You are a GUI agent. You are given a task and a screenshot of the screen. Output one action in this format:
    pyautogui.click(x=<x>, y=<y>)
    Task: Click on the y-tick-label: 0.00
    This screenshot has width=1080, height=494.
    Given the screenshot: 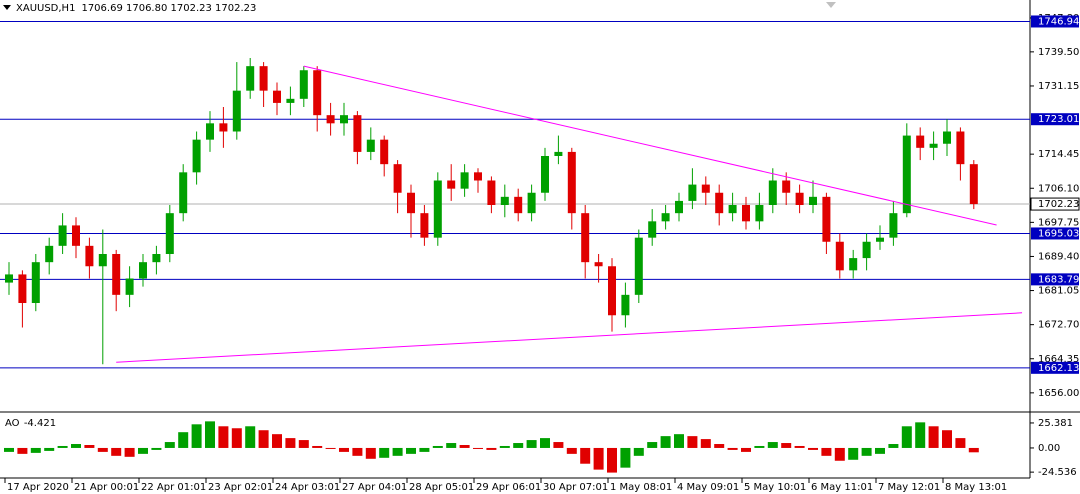 What is the action you would take?
    pyautogui.click(x=1049, y=448)
    